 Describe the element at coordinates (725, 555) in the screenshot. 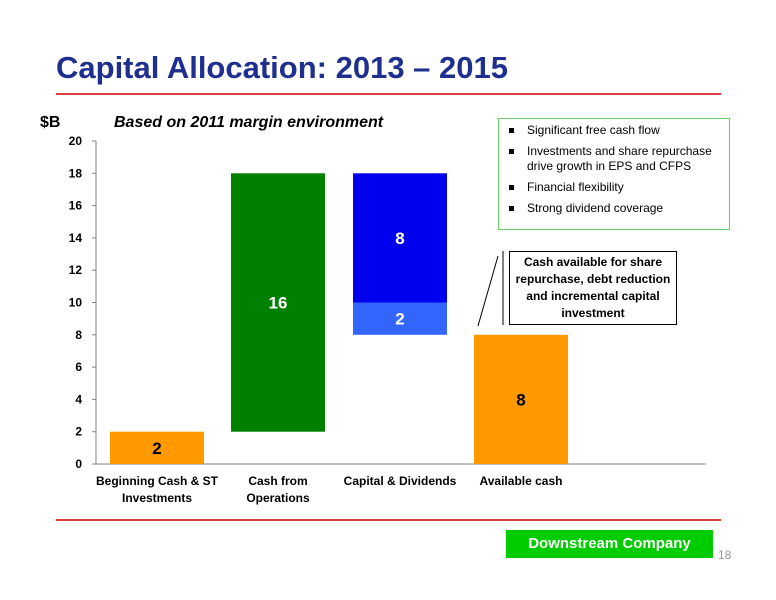

I see `page-number: 18` at that location.